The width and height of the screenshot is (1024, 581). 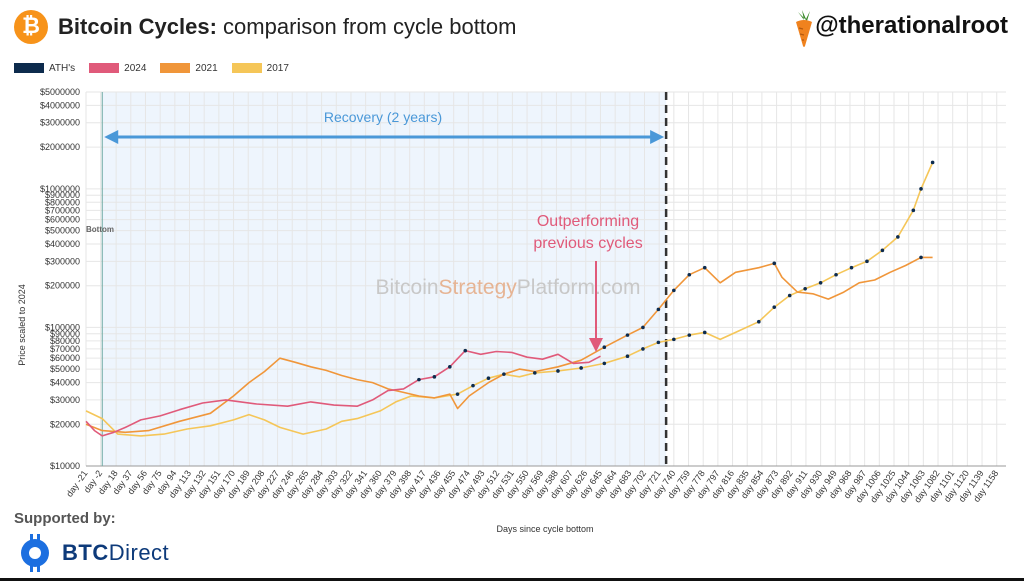 What do you see at coordinates (544, 529) in the screenshot?
I see `x-axis-title: Days since cycle bottom` at bounding box center [544, 529].